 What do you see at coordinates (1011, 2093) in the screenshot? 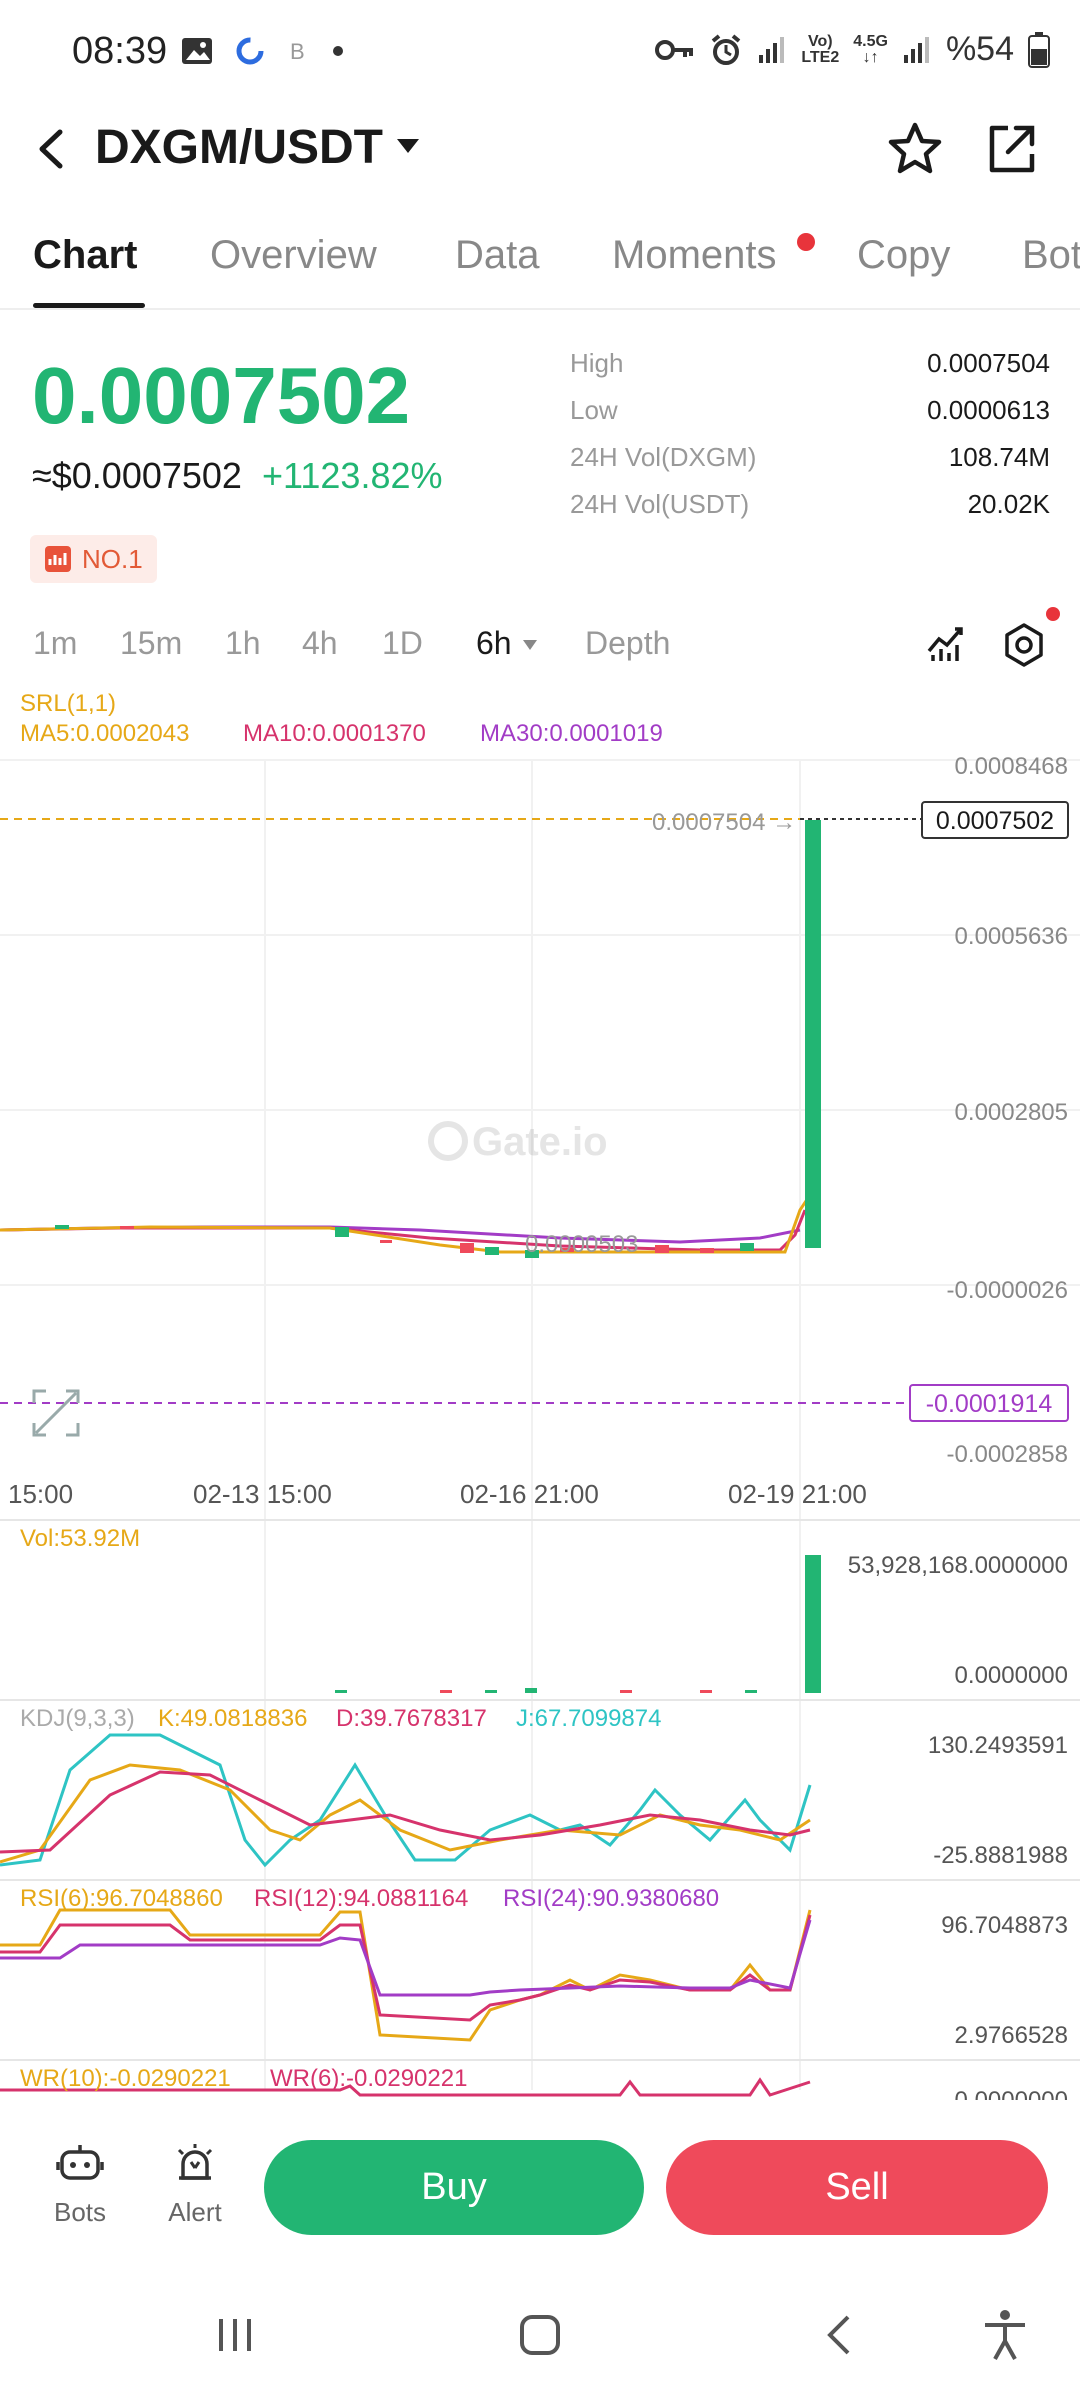
I see `wr-max: 0.0000000` at bounding box center [1011, 2093].